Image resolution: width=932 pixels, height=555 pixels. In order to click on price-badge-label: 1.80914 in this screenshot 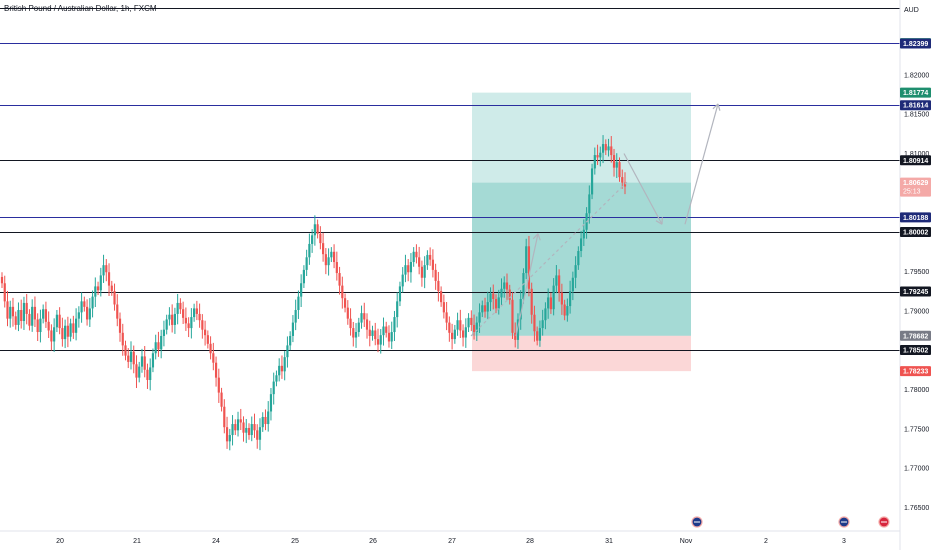, I will do `click(915, 161)`.